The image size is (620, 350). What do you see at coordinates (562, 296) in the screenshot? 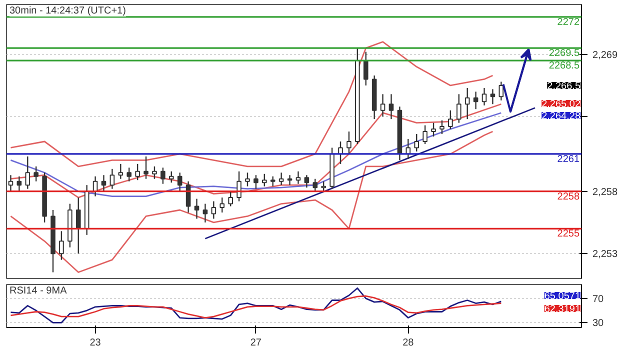
I see `annotation: 65.0571` at bounding box center [562, 296].